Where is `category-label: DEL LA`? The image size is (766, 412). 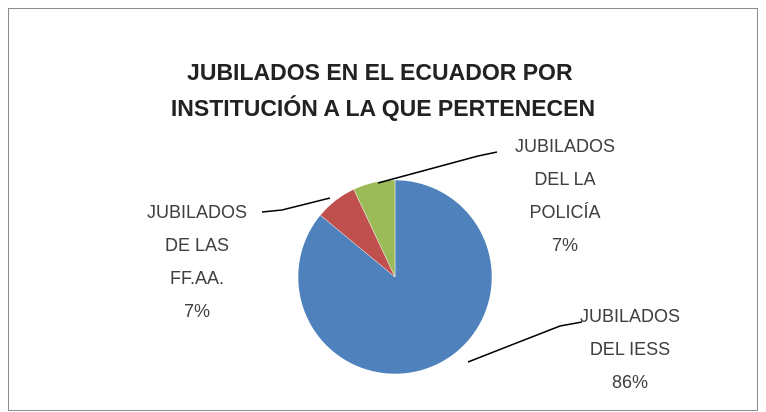 category-label: DEL LA is located at coordinates (564, 179).